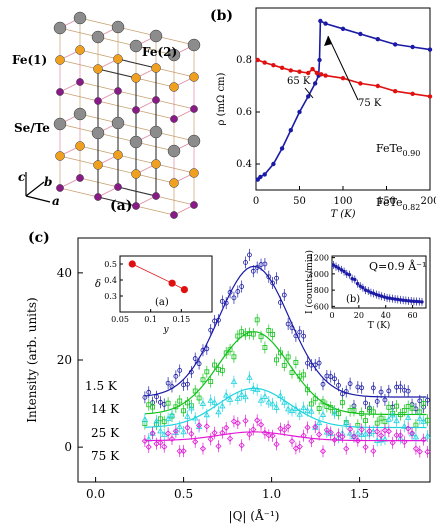  I want to click on x-tick-label: 200, so click(428, 201).